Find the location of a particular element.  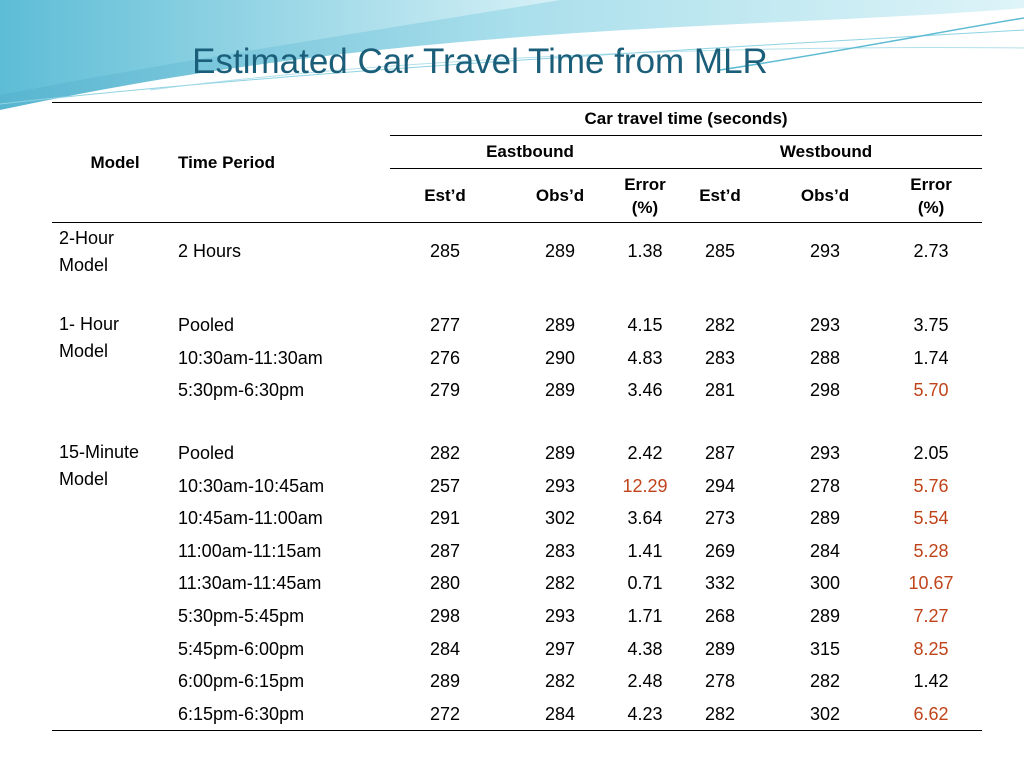

w-err-cell: 5.28 is located at coordinates (931, 550).